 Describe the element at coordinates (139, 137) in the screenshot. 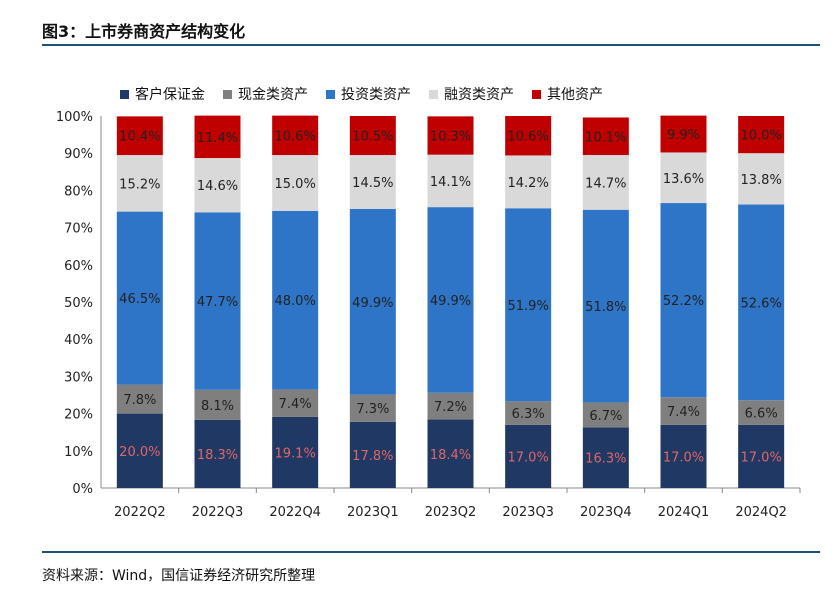

I see `data-label: 10.4%` at that location.